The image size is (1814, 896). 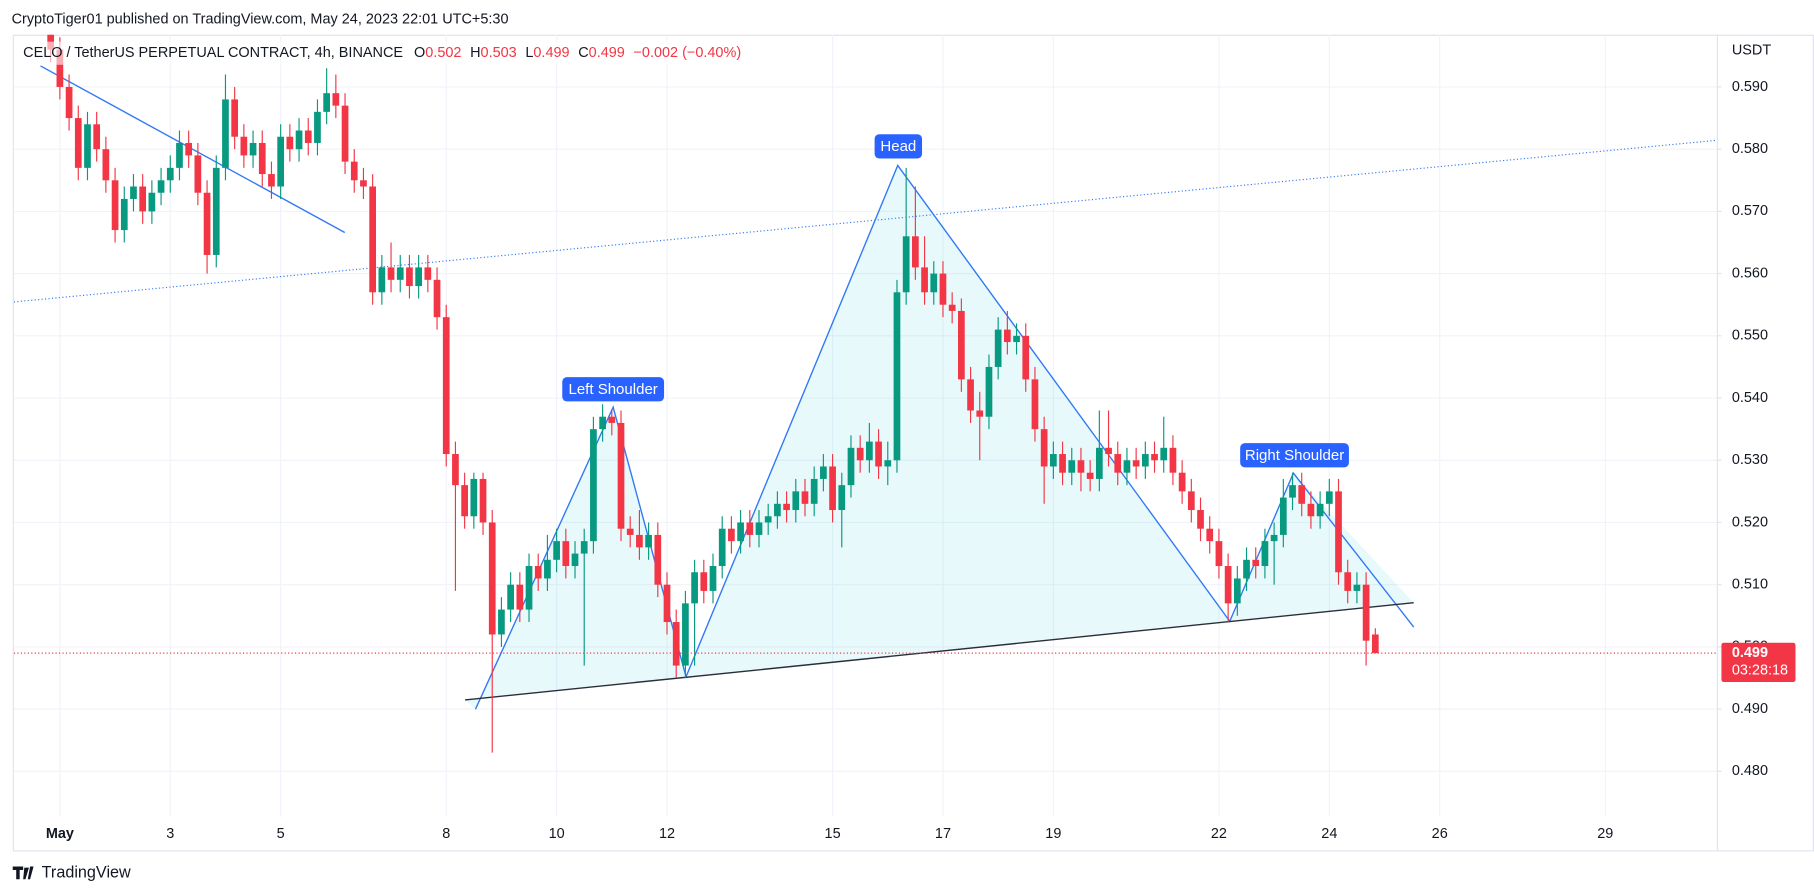 I want to click on x-tick-label: 8, so click(x=446, y=834).